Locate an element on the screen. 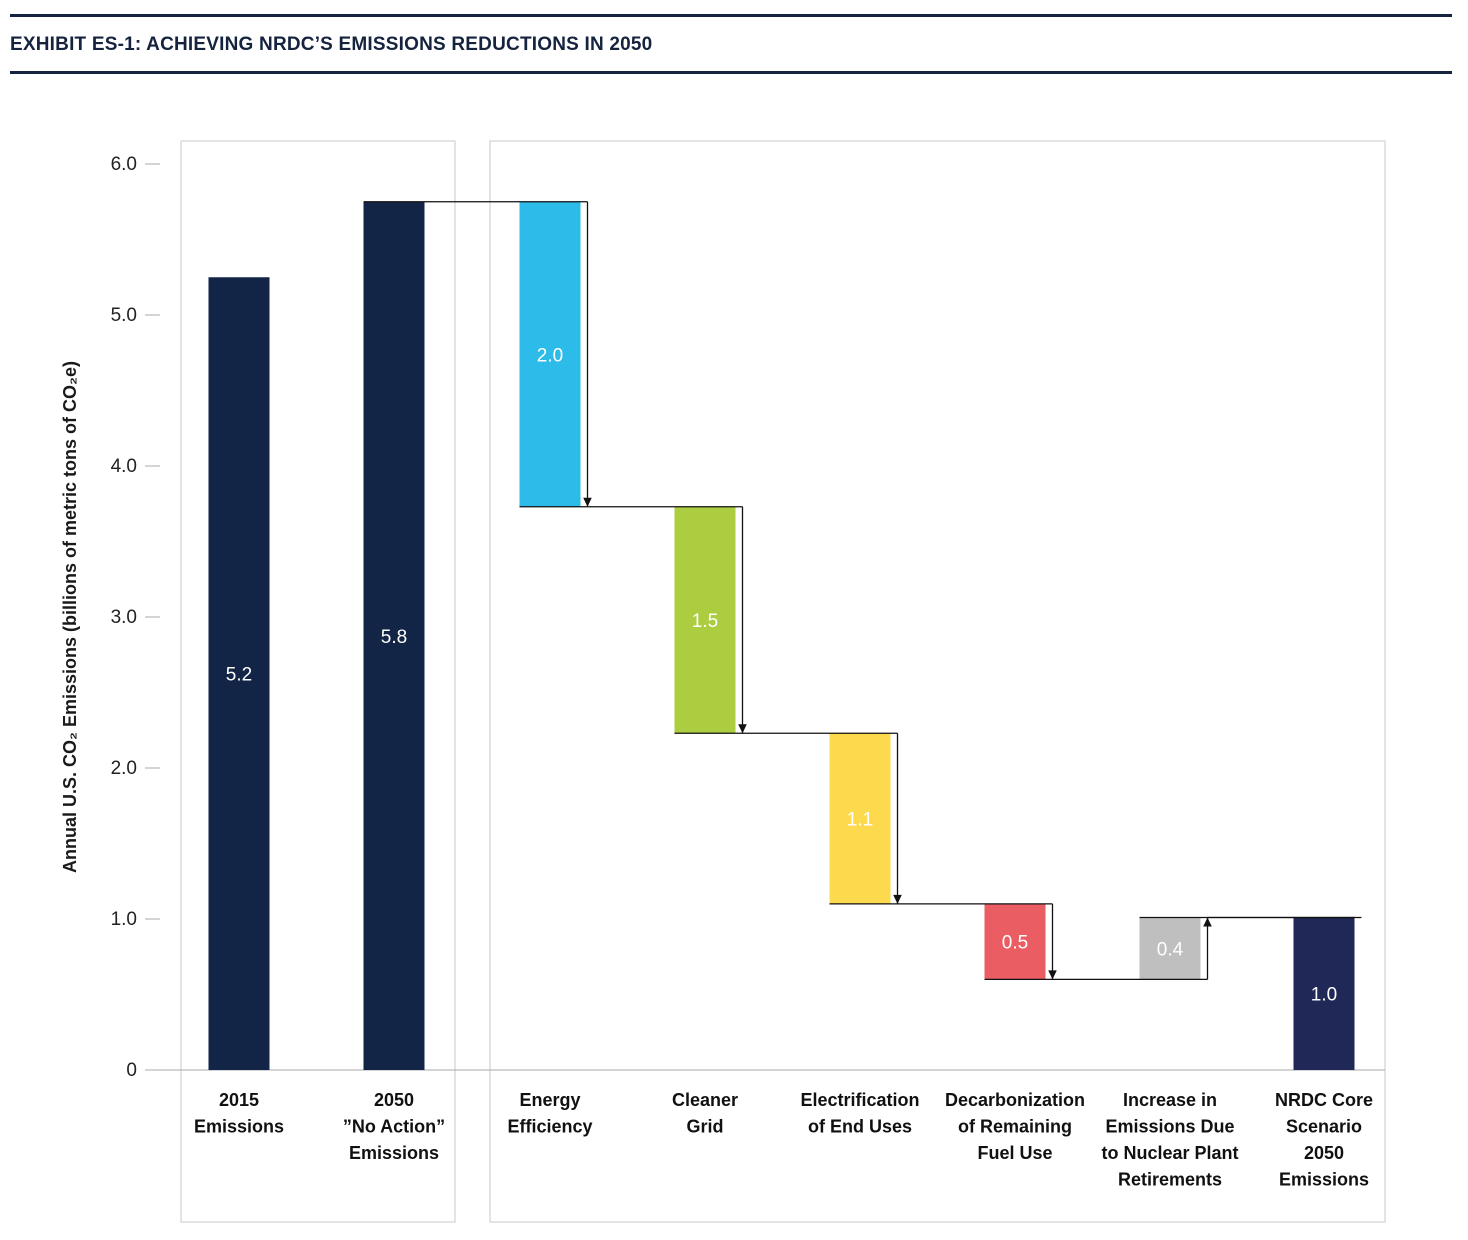 The width and height of the screenshot is (1468, 1240). y-tick-label: 6.0 is located at coordinates (124, 164).